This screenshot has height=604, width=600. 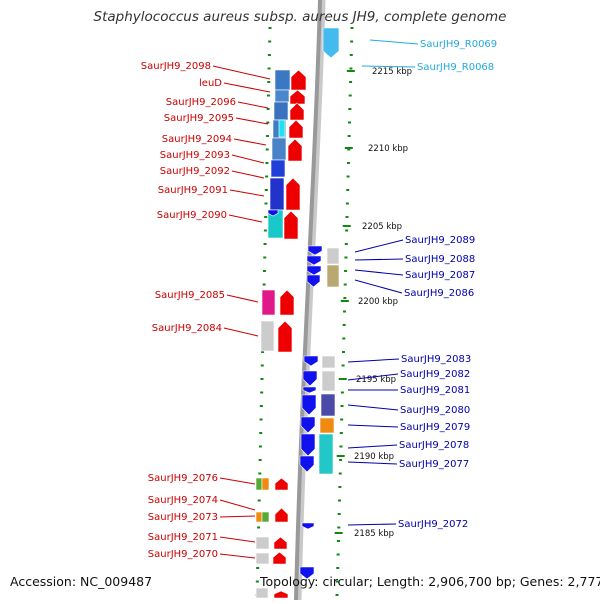 I want to click on rna-genes, so click(x=331, y=43).